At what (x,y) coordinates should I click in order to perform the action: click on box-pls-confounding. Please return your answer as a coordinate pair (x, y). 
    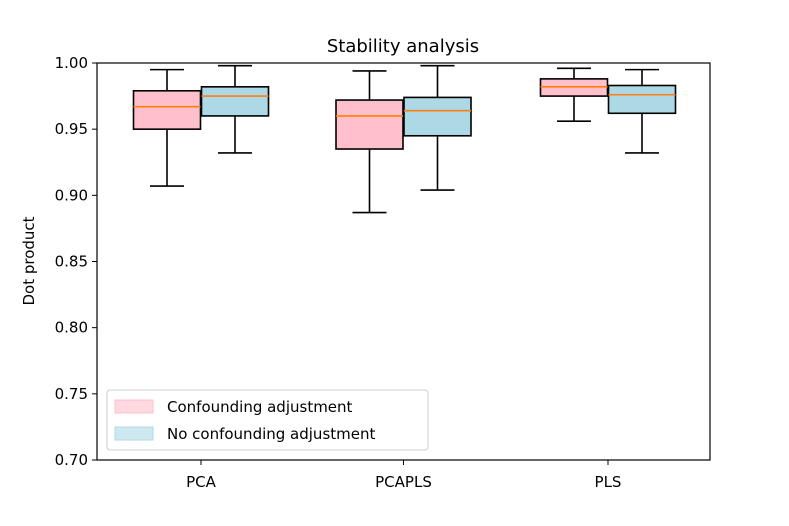
    Looking at the image, I should click on (574, 95).